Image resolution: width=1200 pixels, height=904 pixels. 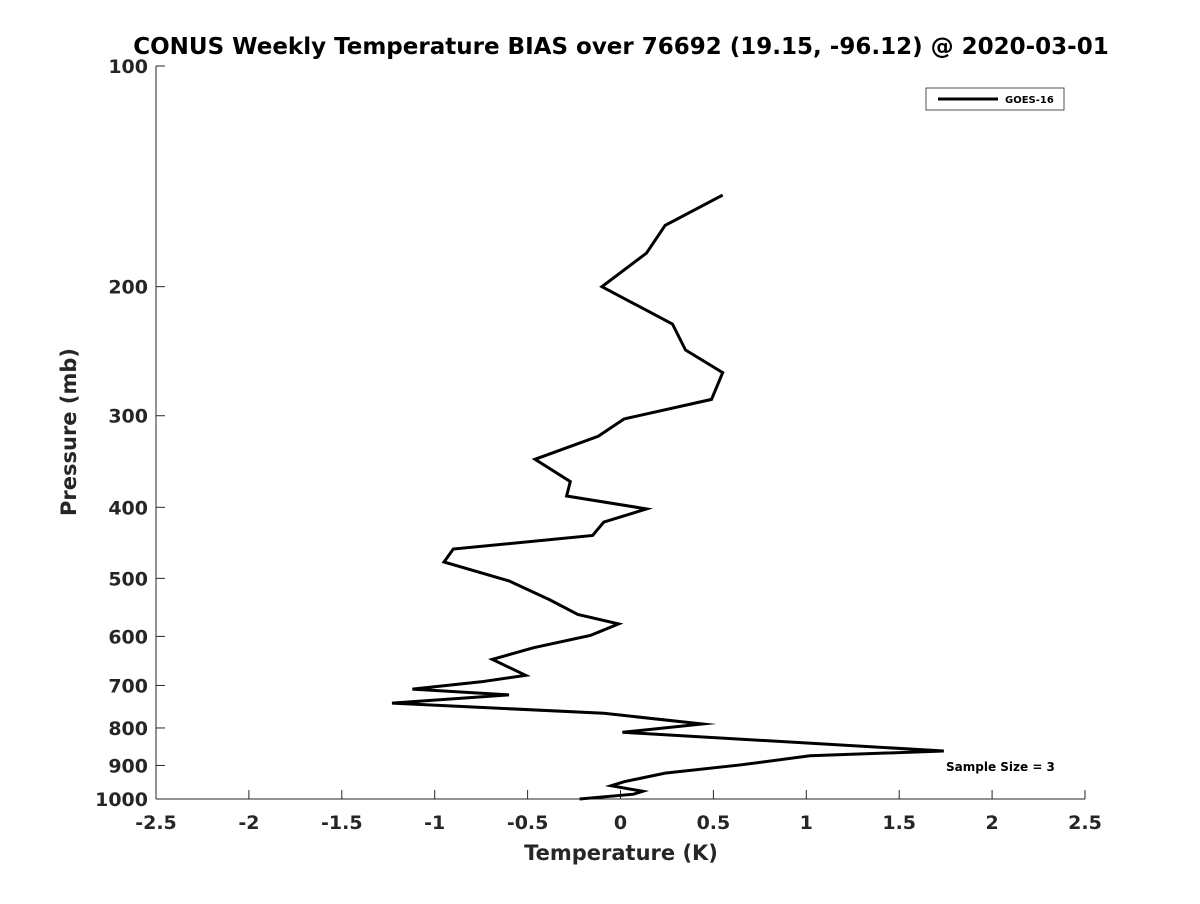 What do you see at coordinates (128, 288) in the screenshot?
I see `y-tick-label: 200` at bounding box center [128, 288].